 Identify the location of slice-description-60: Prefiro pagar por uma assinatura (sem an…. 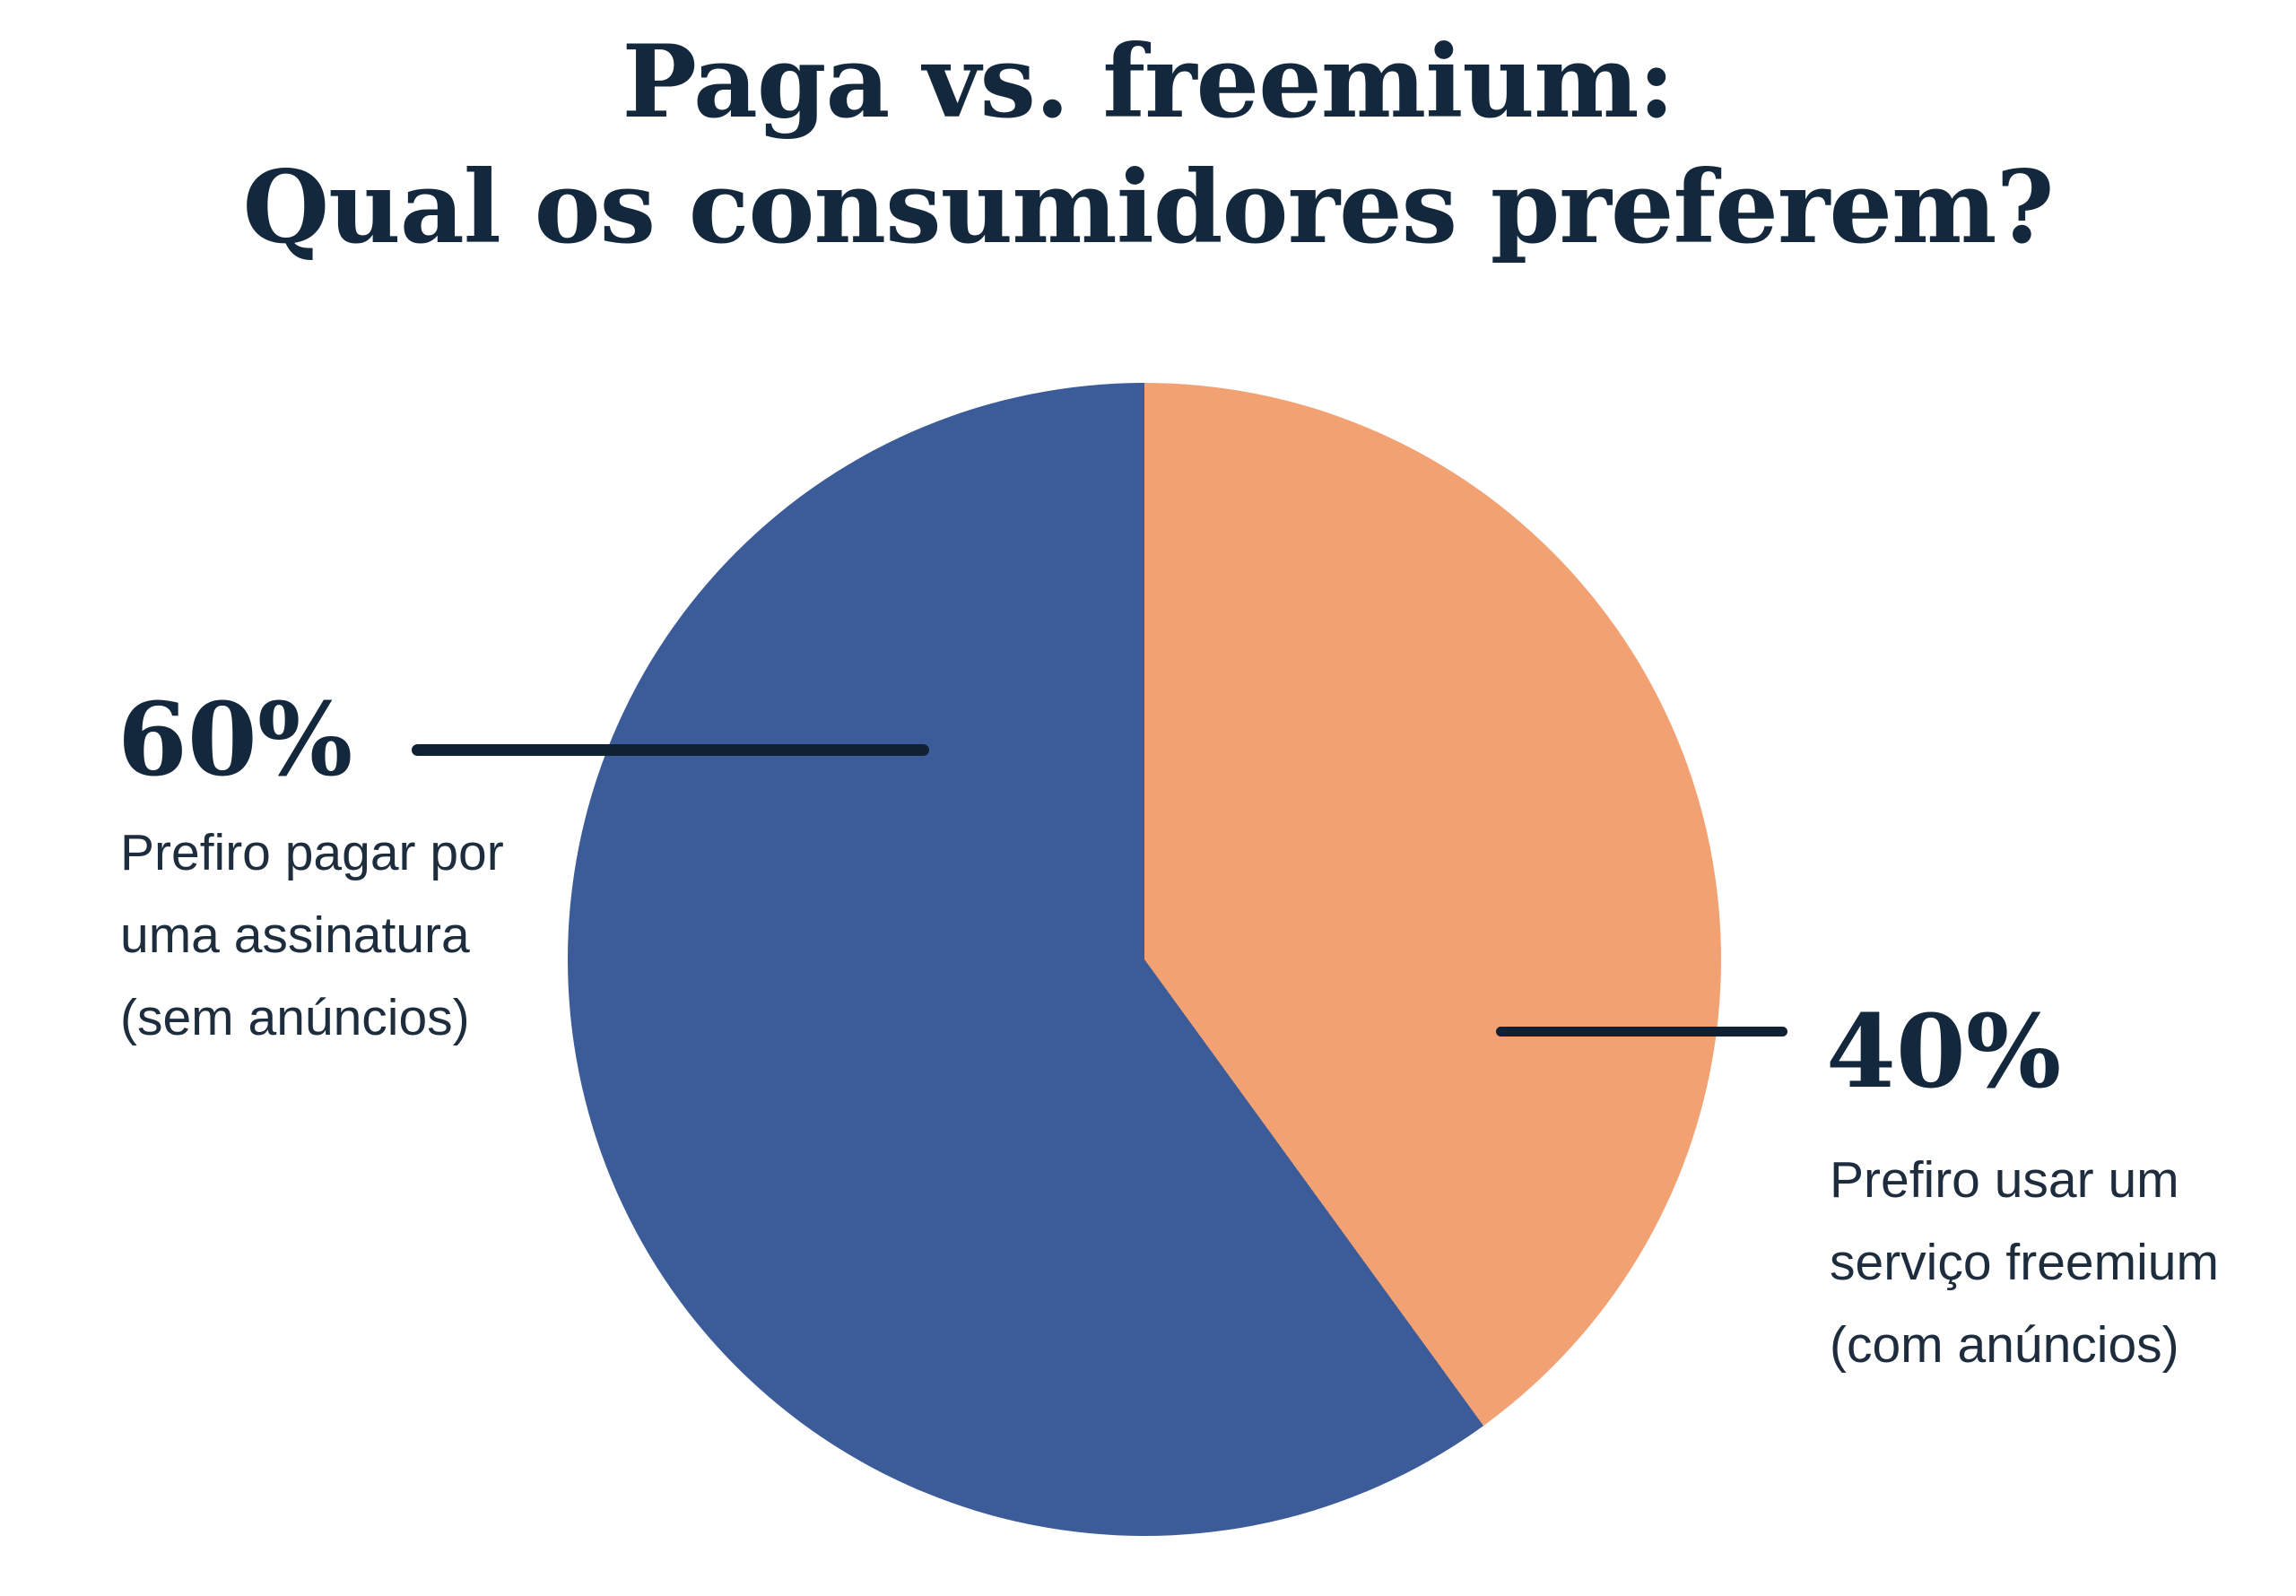
(312, 935).